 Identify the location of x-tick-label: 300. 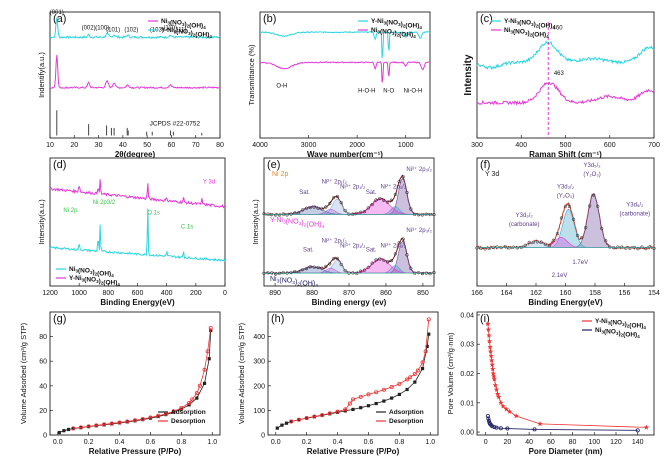
(477, 145).